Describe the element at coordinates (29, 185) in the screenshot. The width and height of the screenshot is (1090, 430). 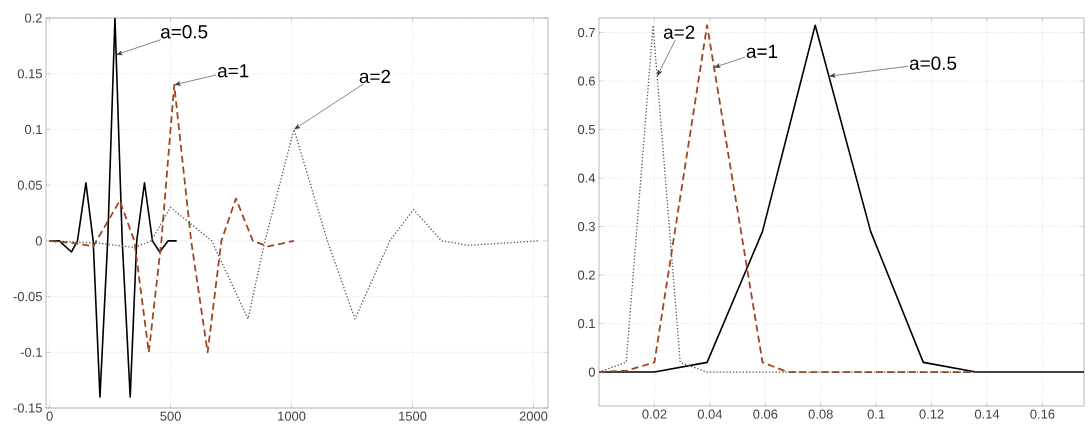
I see `y-tick-label: 0.05` at that location.